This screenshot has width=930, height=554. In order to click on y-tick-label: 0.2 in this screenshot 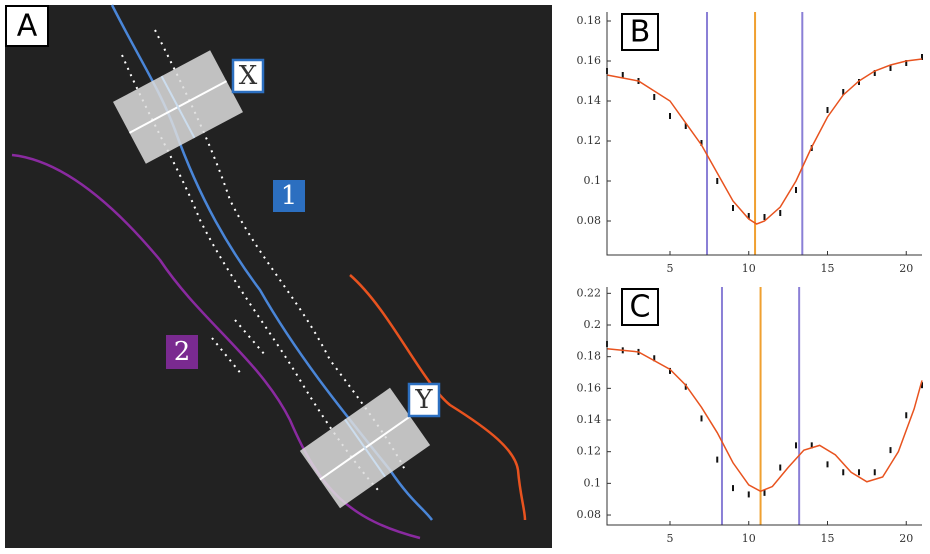, I will do `click(593, 324)`.